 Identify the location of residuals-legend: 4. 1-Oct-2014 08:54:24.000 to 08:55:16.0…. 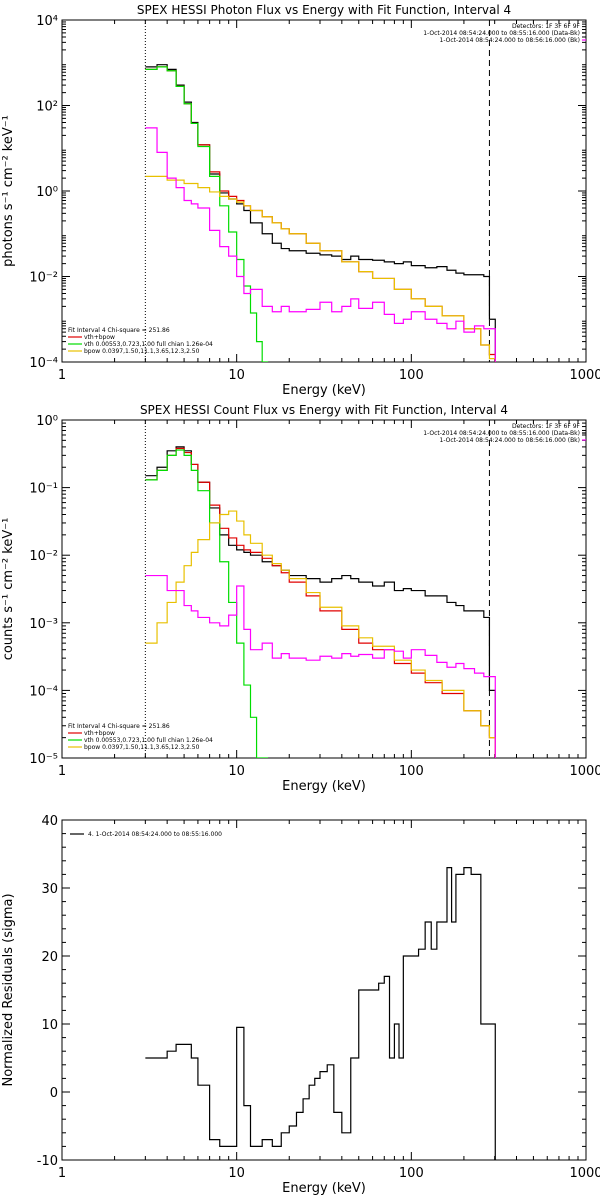
(146, 834).